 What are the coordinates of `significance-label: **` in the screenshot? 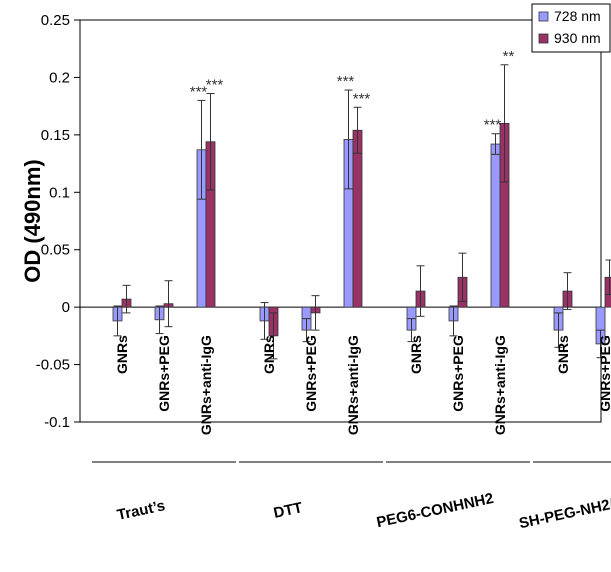 It's located at (509, 56).